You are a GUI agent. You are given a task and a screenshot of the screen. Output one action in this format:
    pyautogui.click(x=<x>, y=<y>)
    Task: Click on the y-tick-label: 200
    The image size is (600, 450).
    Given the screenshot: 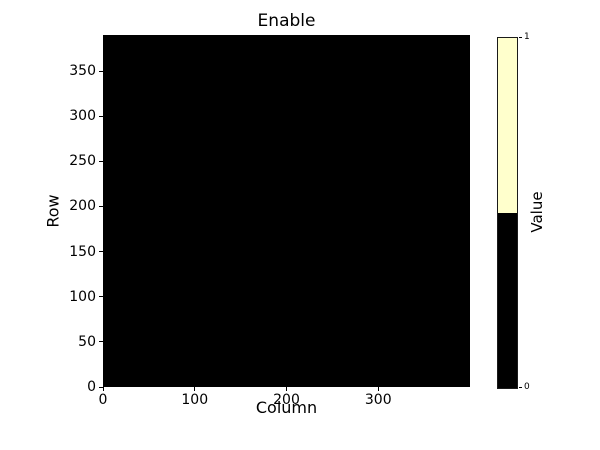 What is the action you would take?
    pyautogui.click(x=82, y=206)
    